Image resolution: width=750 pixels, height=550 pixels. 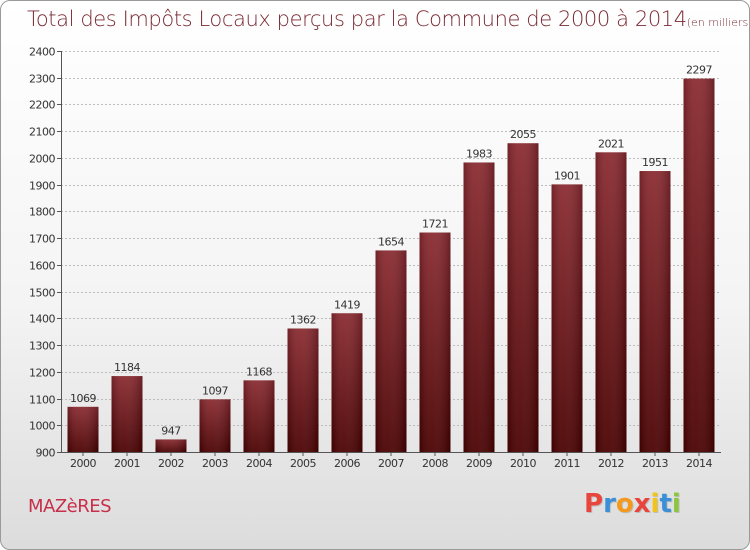 What do you see at coordinates (83, 398) in the screenshot?
I see `data-label: 1069` at bounding box center [83, 398].